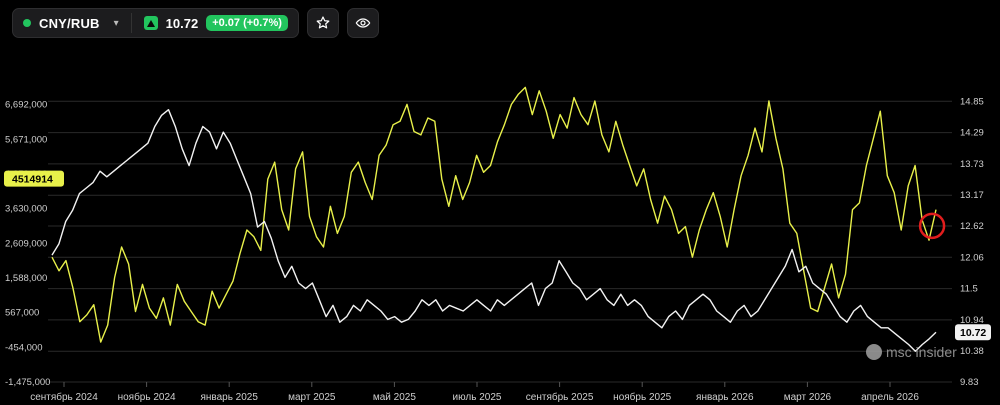 Image resolution: width=1000 pixels, height=405 pixels. What do you see at coordinates (27, 382) in the screenshot?
I see `left-axis-label: -1,475,000` at bounding box center [27, 382].